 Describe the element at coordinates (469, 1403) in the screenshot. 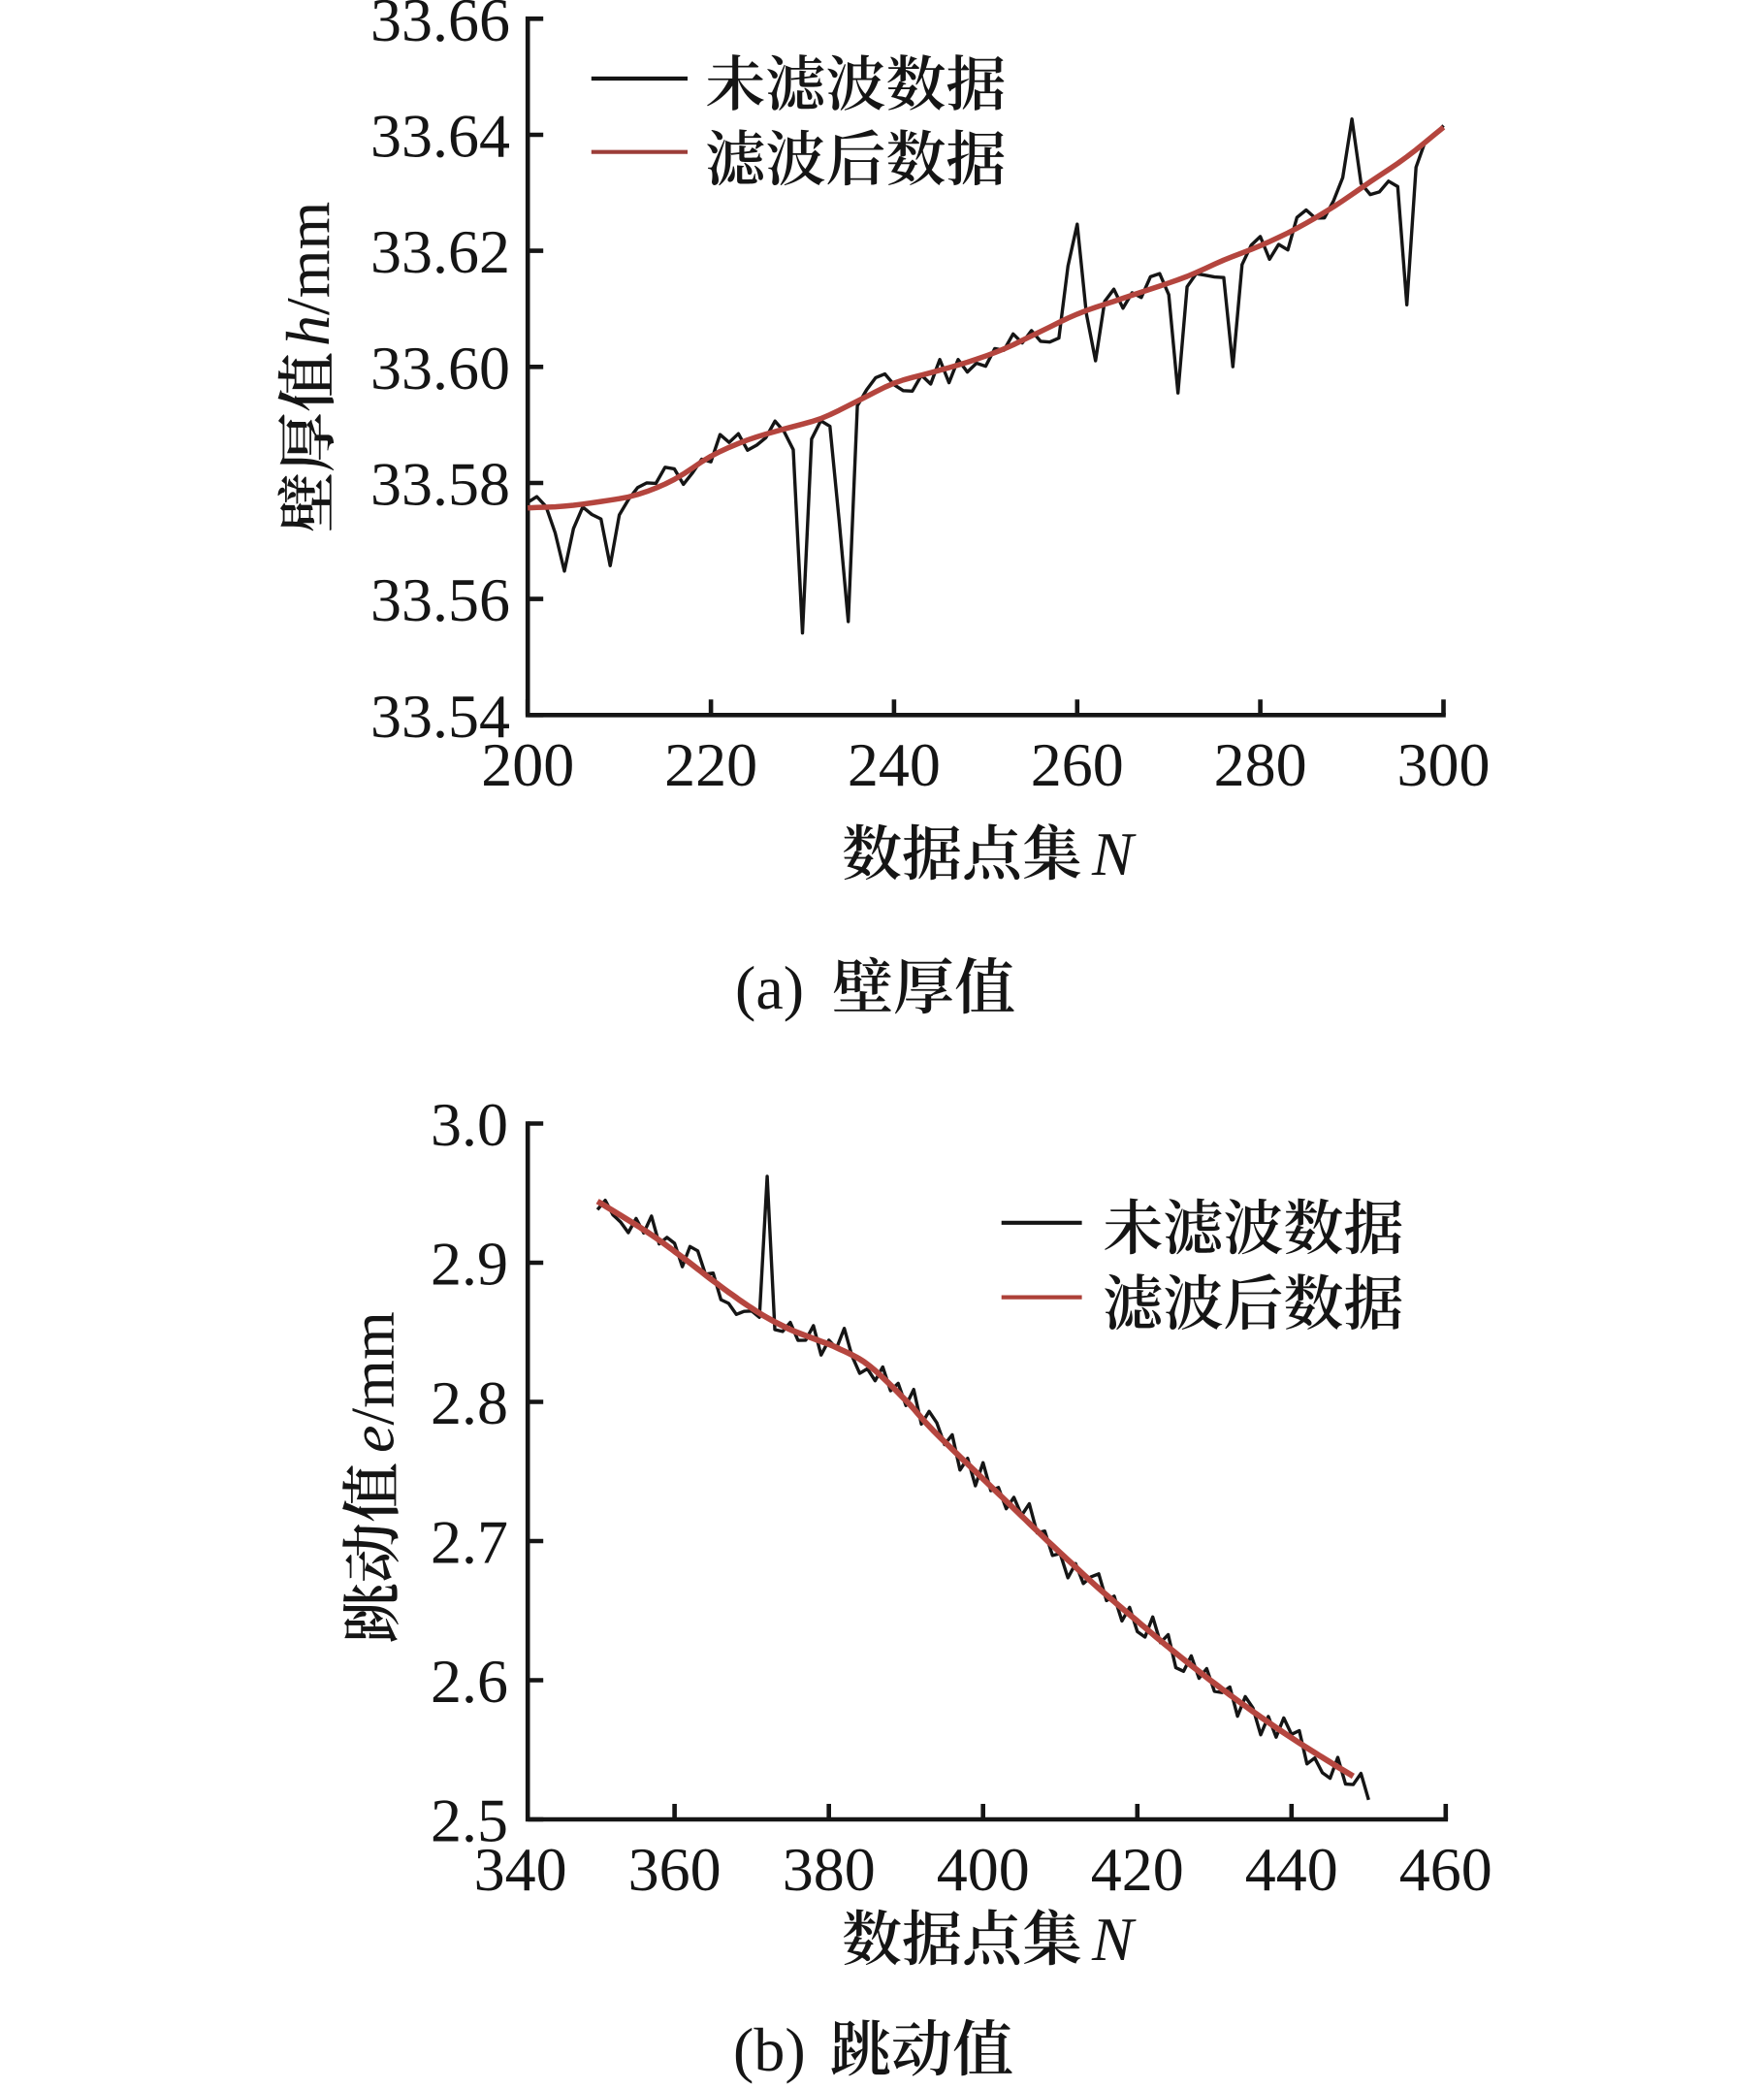

I see `svg-text: 2.8` at that location.